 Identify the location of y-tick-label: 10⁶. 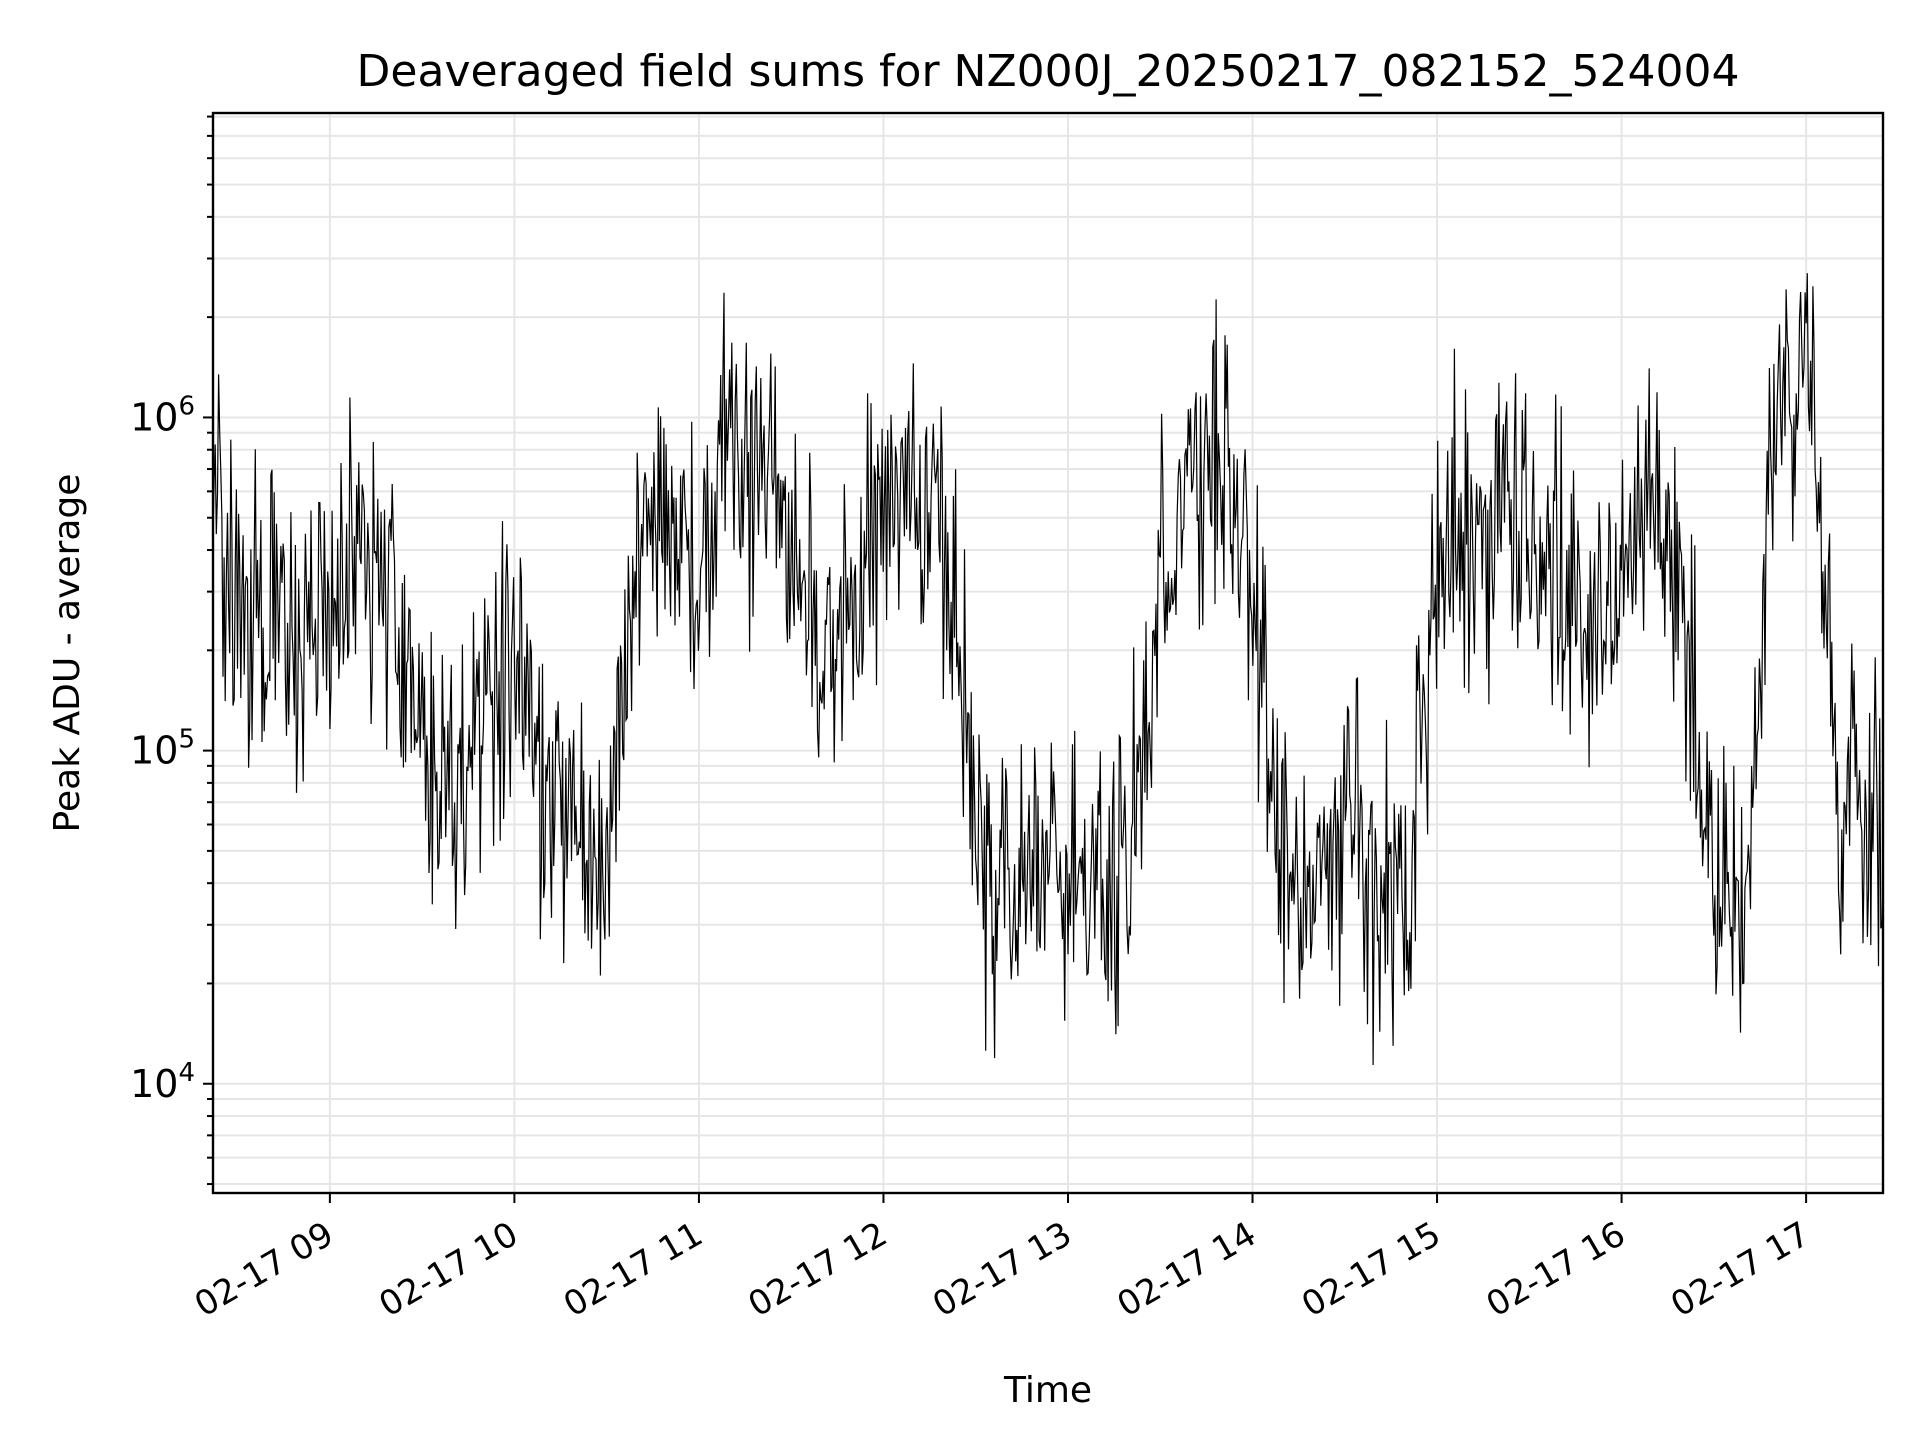
(162, 415).